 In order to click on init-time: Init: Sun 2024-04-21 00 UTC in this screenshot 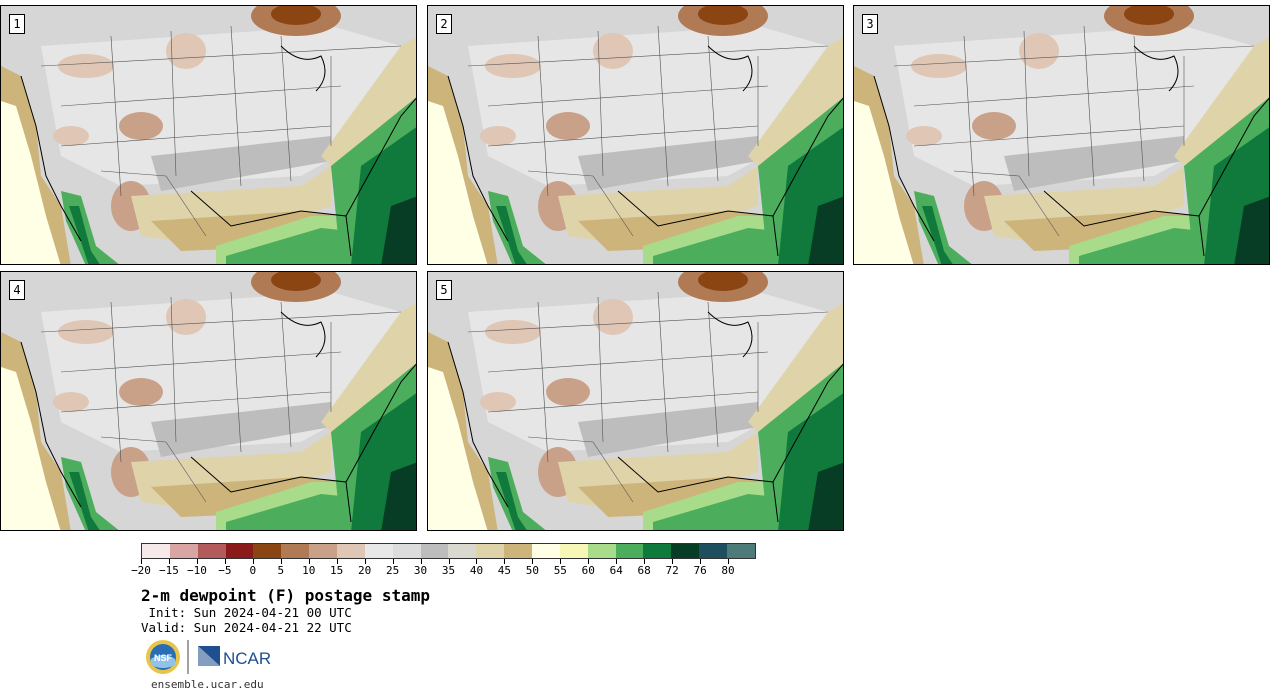, I will do `click(246, 612)`.